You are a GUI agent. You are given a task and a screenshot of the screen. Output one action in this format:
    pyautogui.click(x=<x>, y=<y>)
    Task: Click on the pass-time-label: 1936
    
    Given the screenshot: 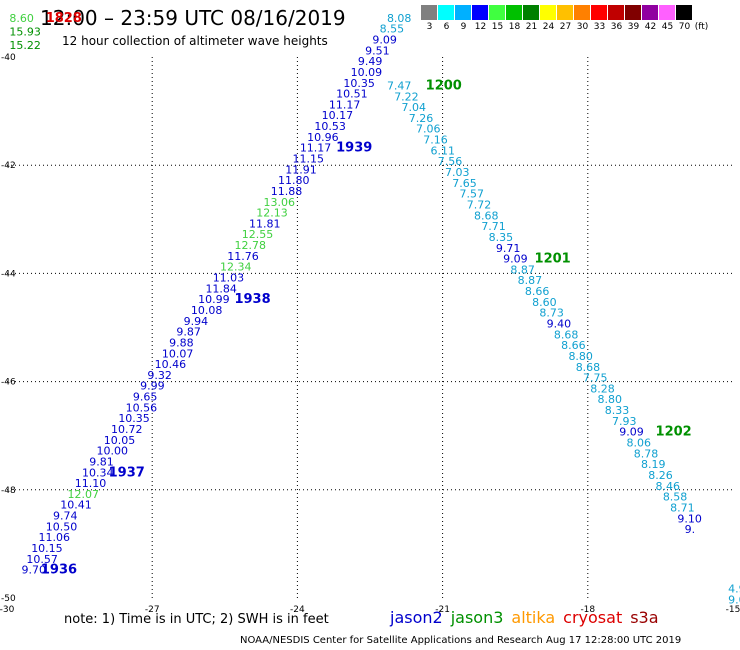 What is the action you would take?
    pyautogui.click(x=59, y=570)
    